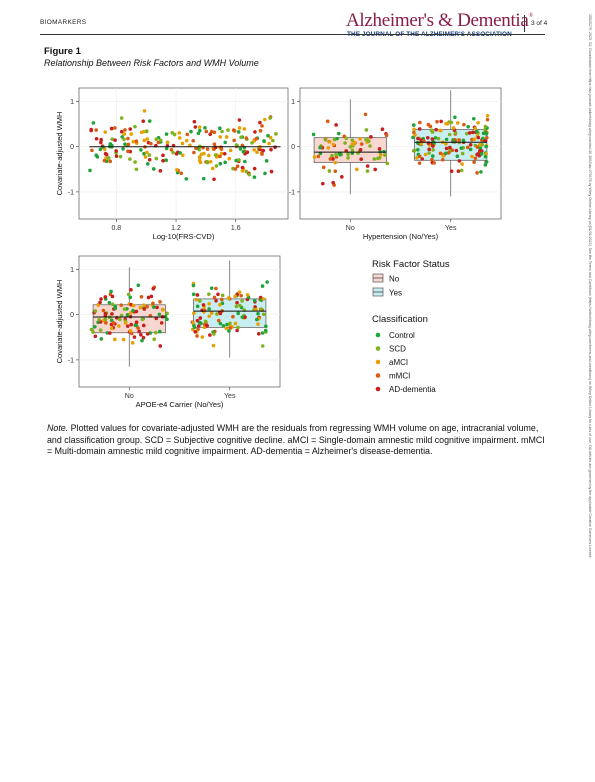 The width and height of the screenshot is (595, 782). What do you see at coordinates (378, 389) in the screenshot?
I see `legend-class-key` at bounding box center [378, 389].